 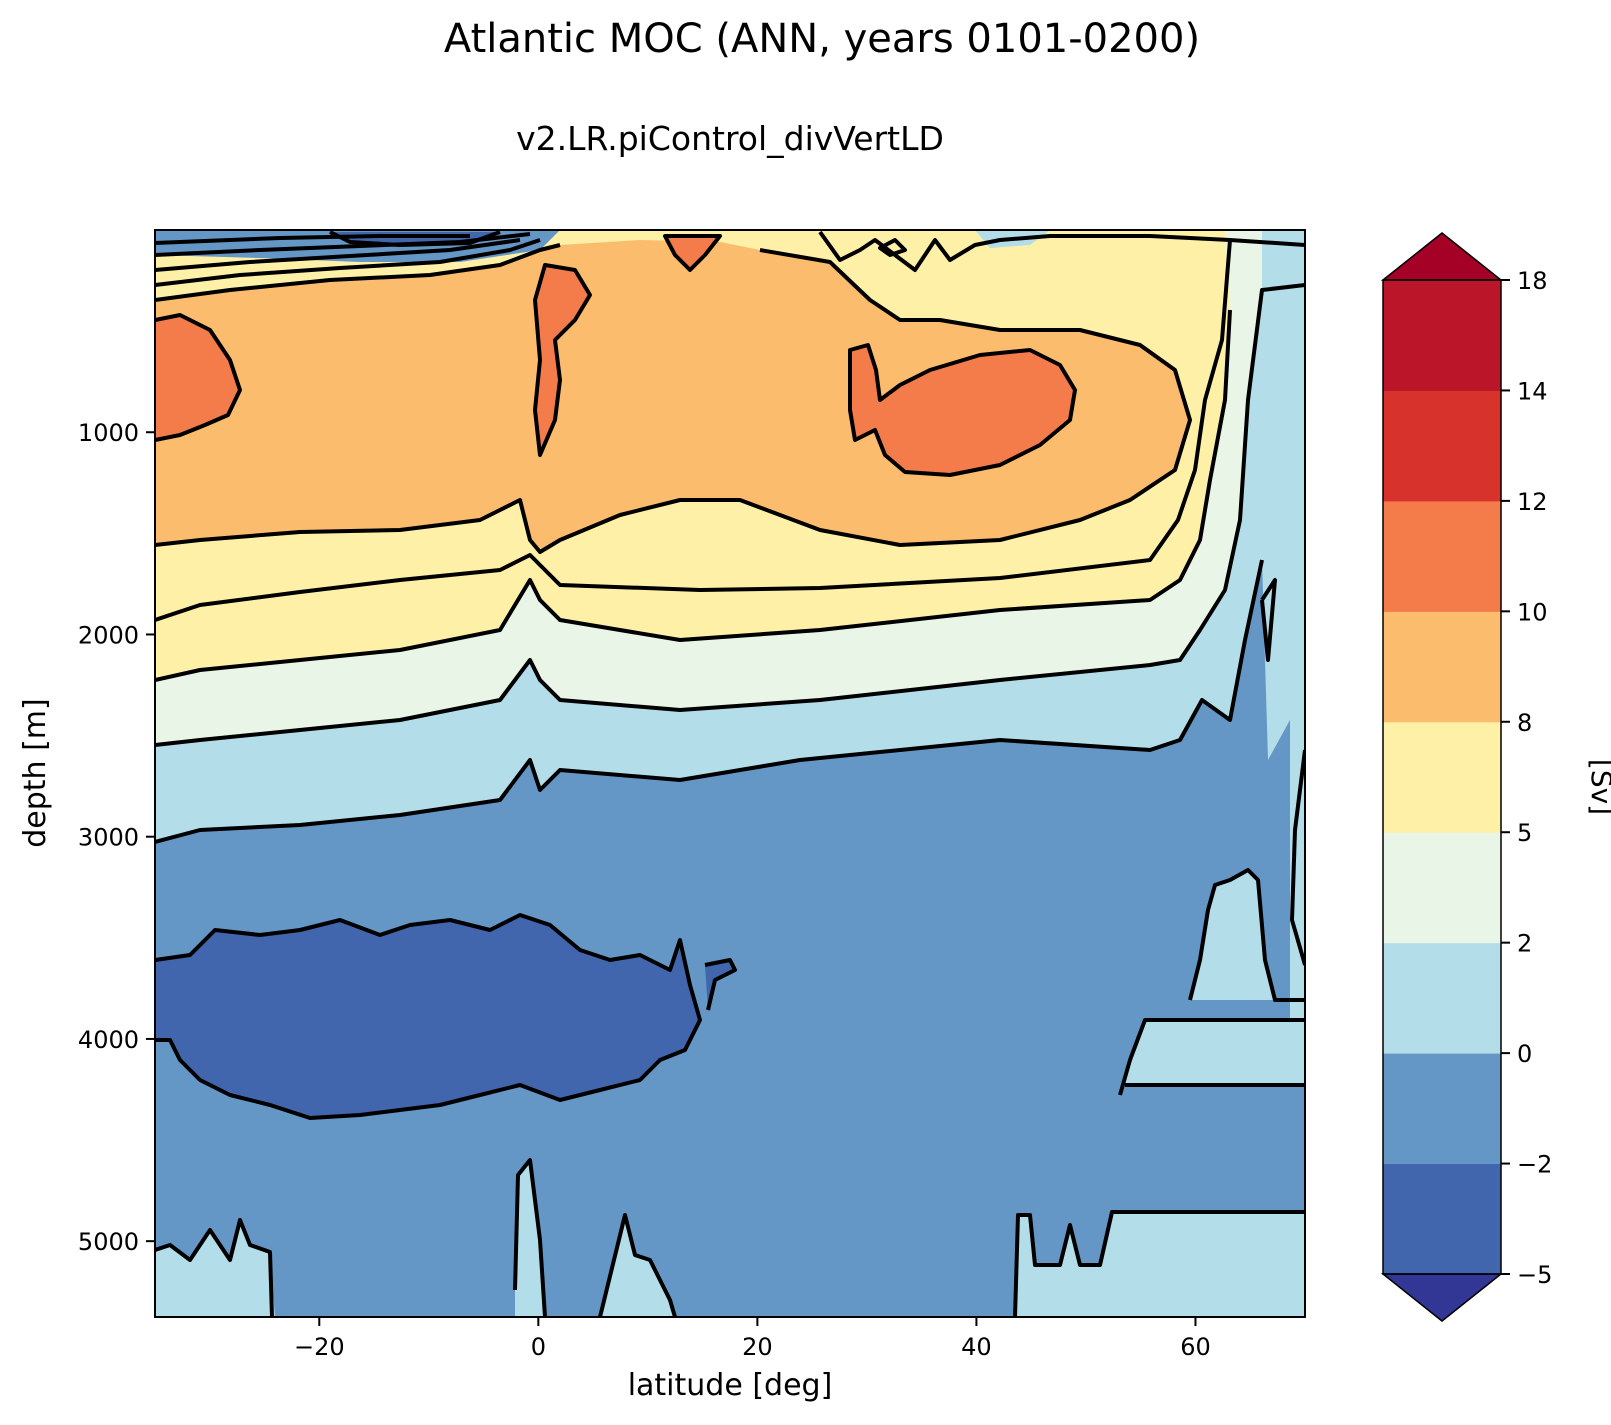 I want to click on contour-surface-b, so click(x=348, y=262).